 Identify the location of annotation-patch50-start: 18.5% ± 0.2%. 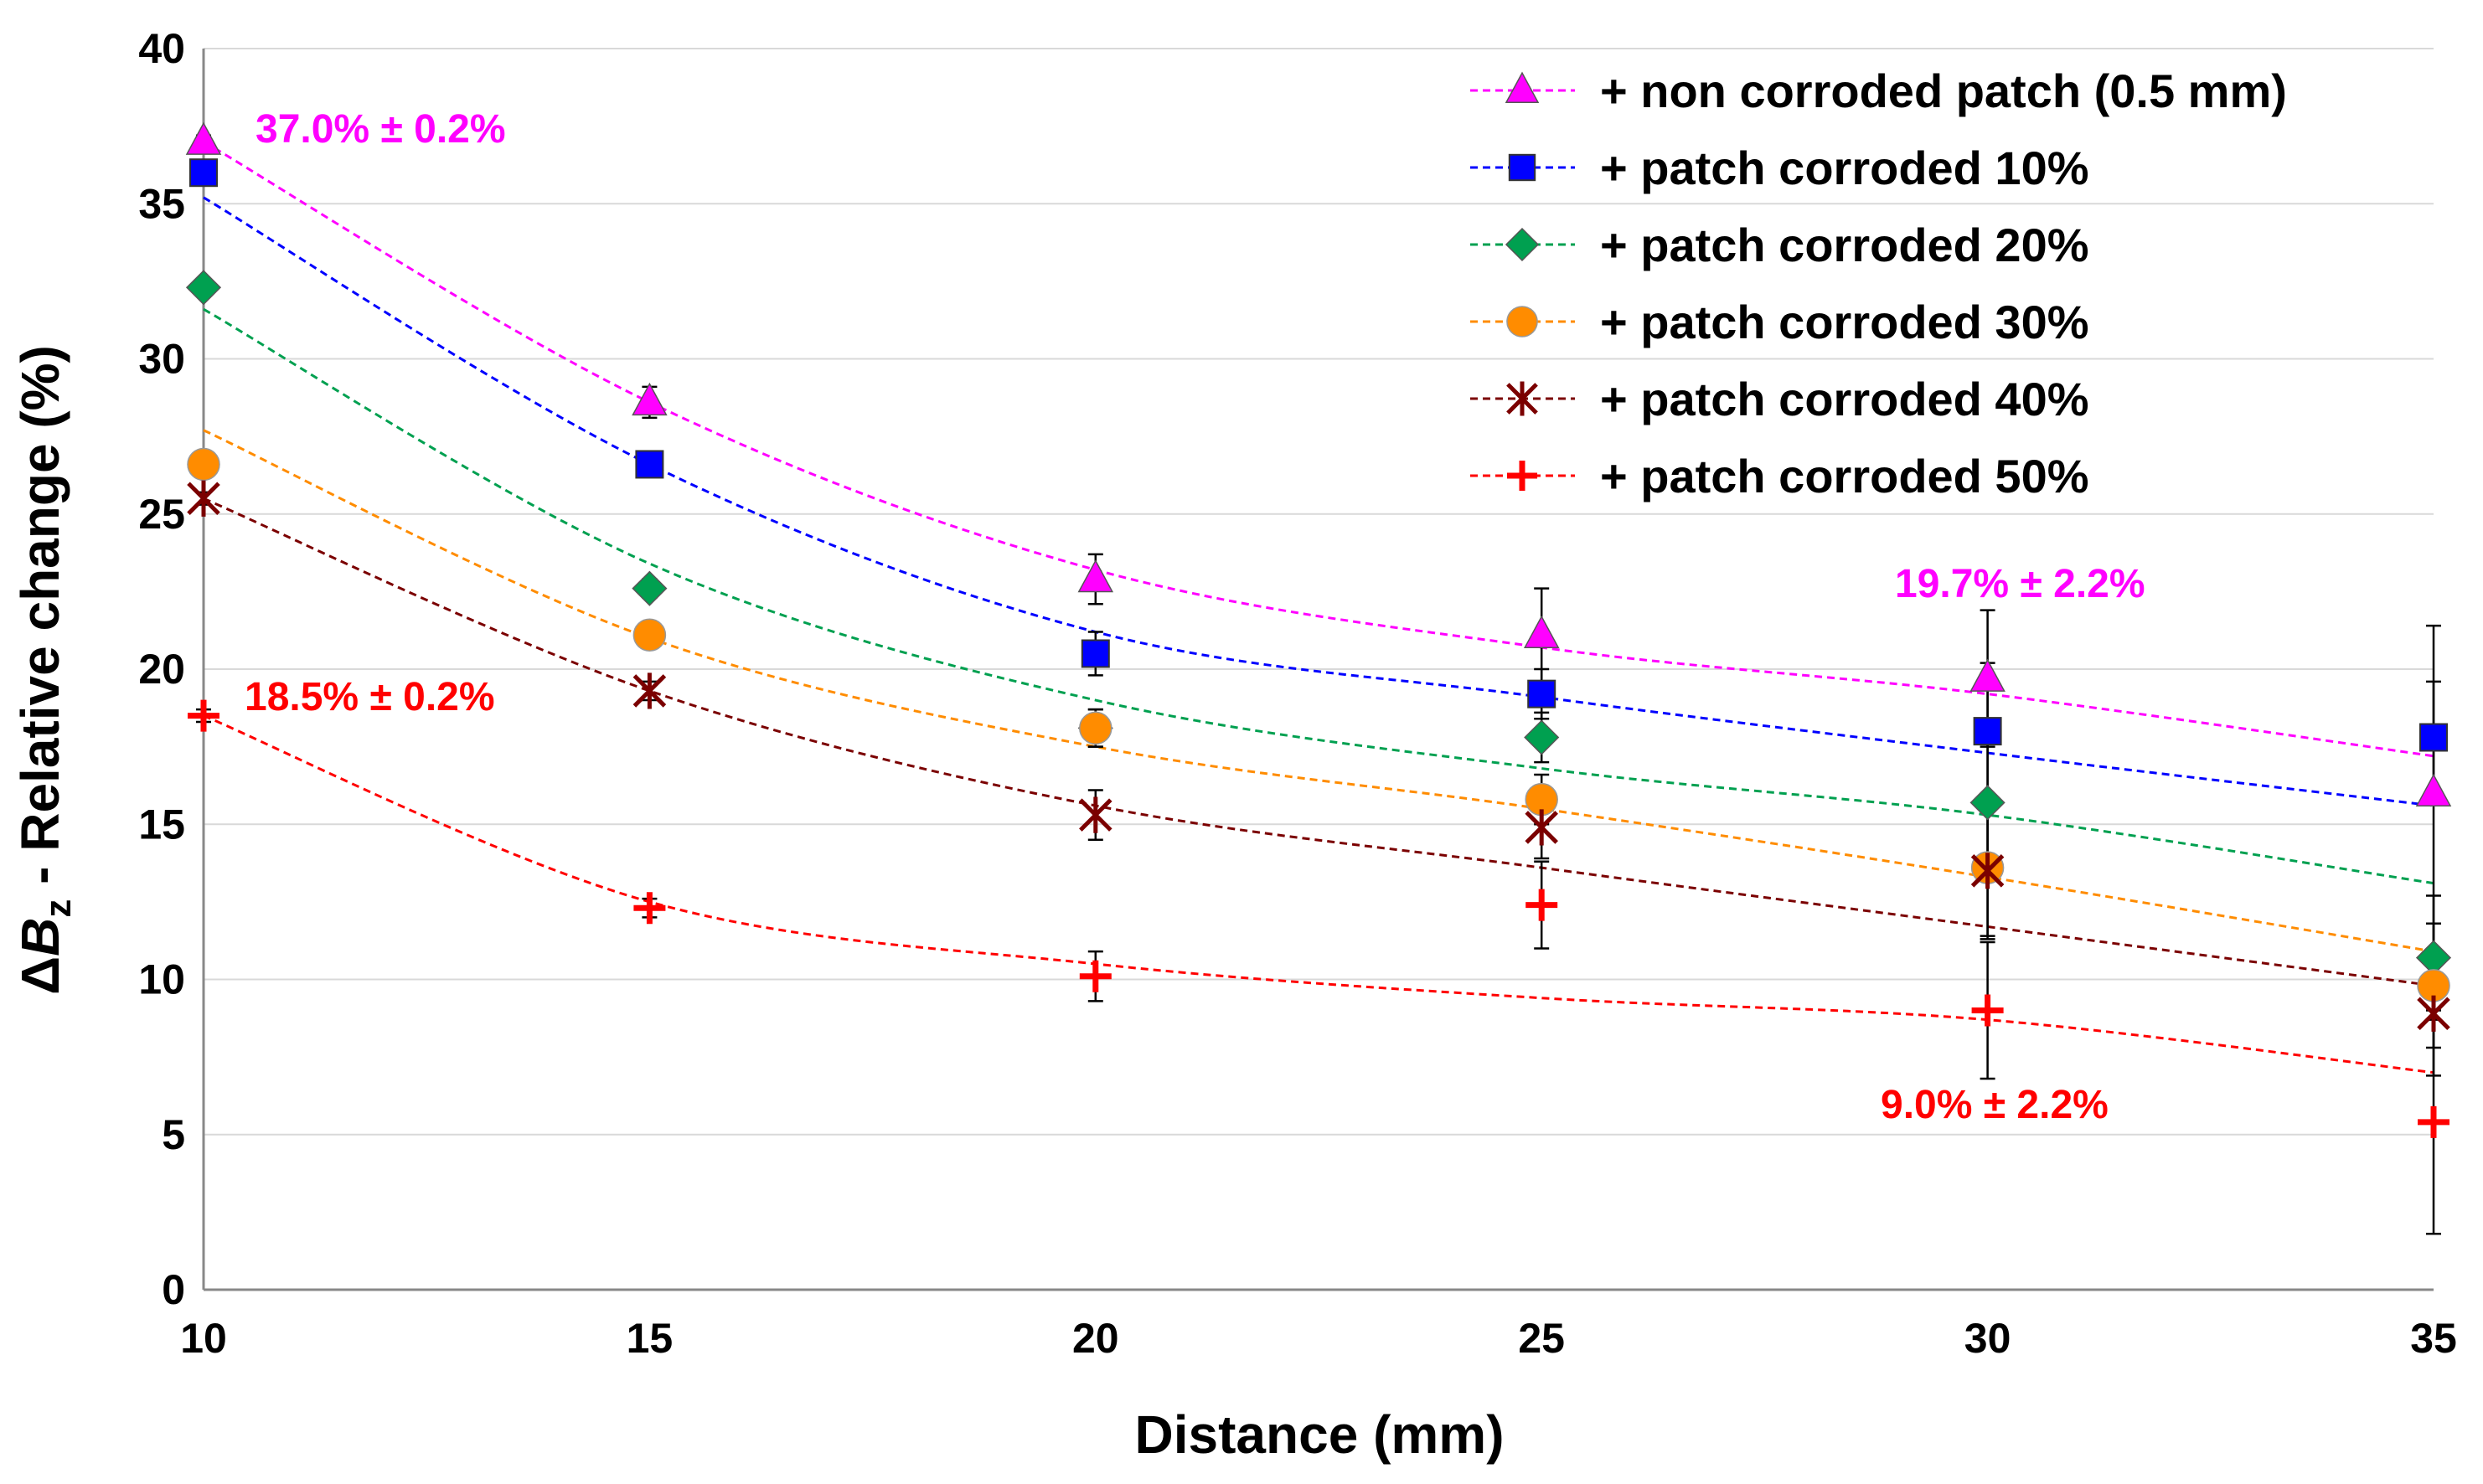
(370, 697).